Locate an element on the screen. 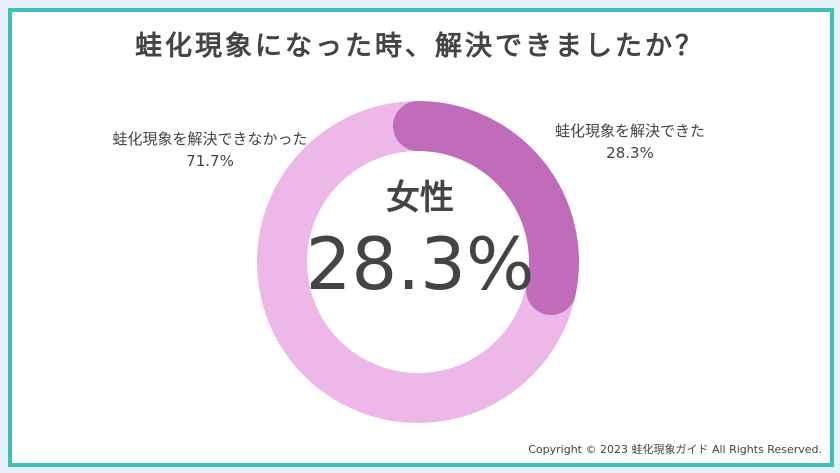 Image resolution: width=840 pixels, height=473 pixels. slice-resolved is located at coordinates (486, 208).